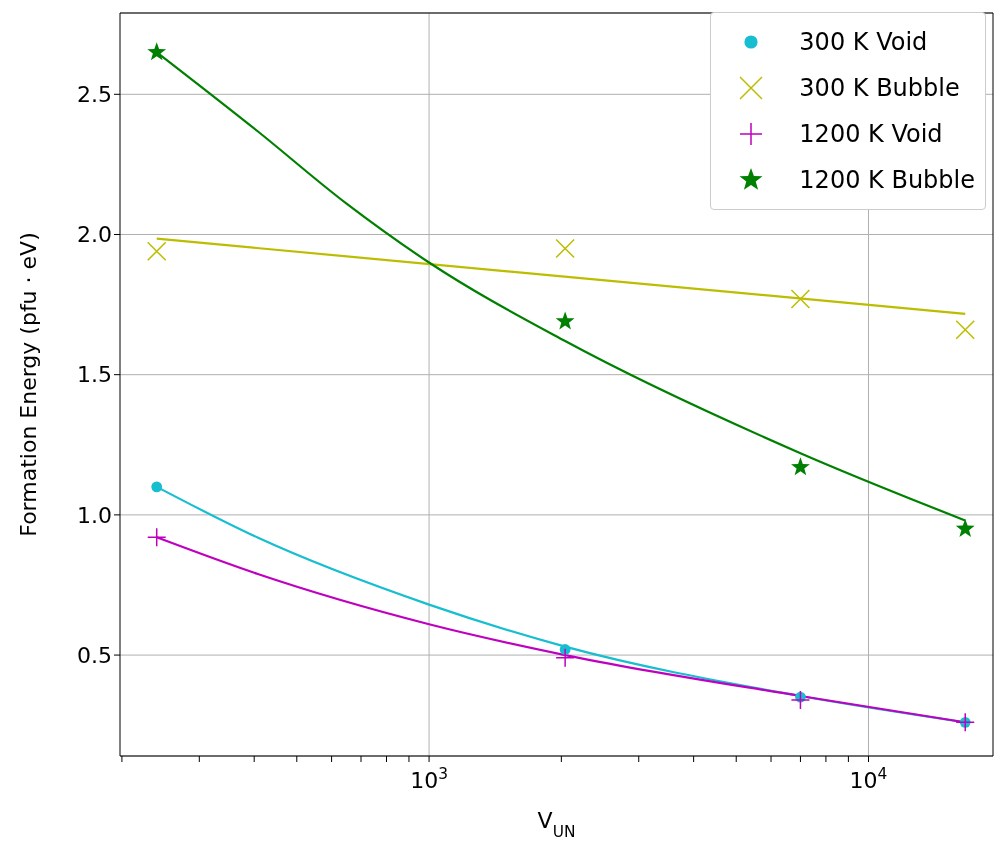 Image resolution: width=1006 pixels, height=854 pixels. I want to click on legend-label: 1200 K Void, so click(871, 134).